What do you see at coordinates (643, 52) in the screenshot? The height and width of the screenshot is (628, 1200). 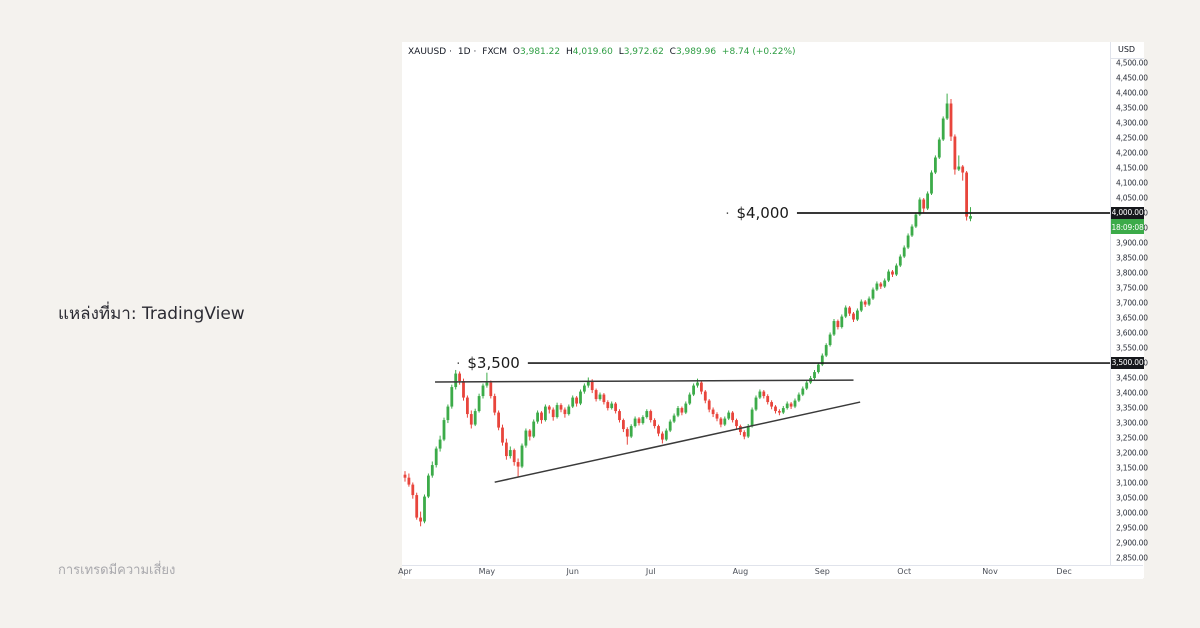 I see `legend-low-value: 3,972.62` at bounding box center [643, 52].